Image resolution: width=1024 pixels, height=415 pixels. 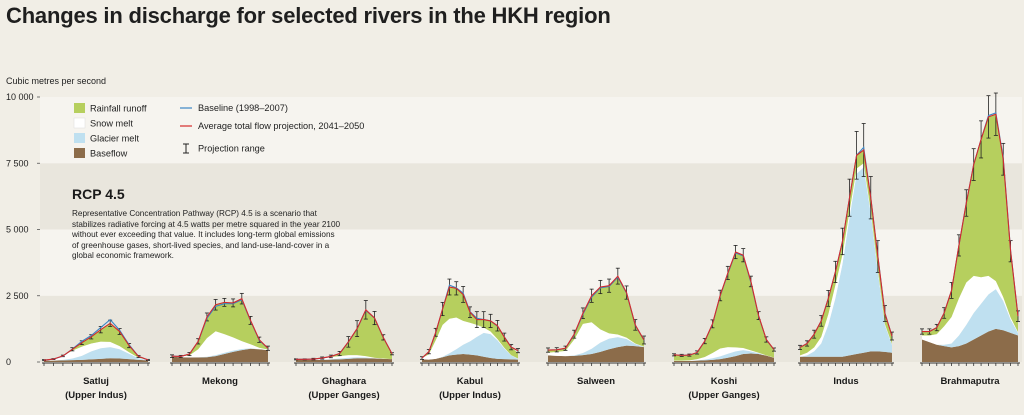 I want to click on projection-line-kabul, so click(x=470, y=322).